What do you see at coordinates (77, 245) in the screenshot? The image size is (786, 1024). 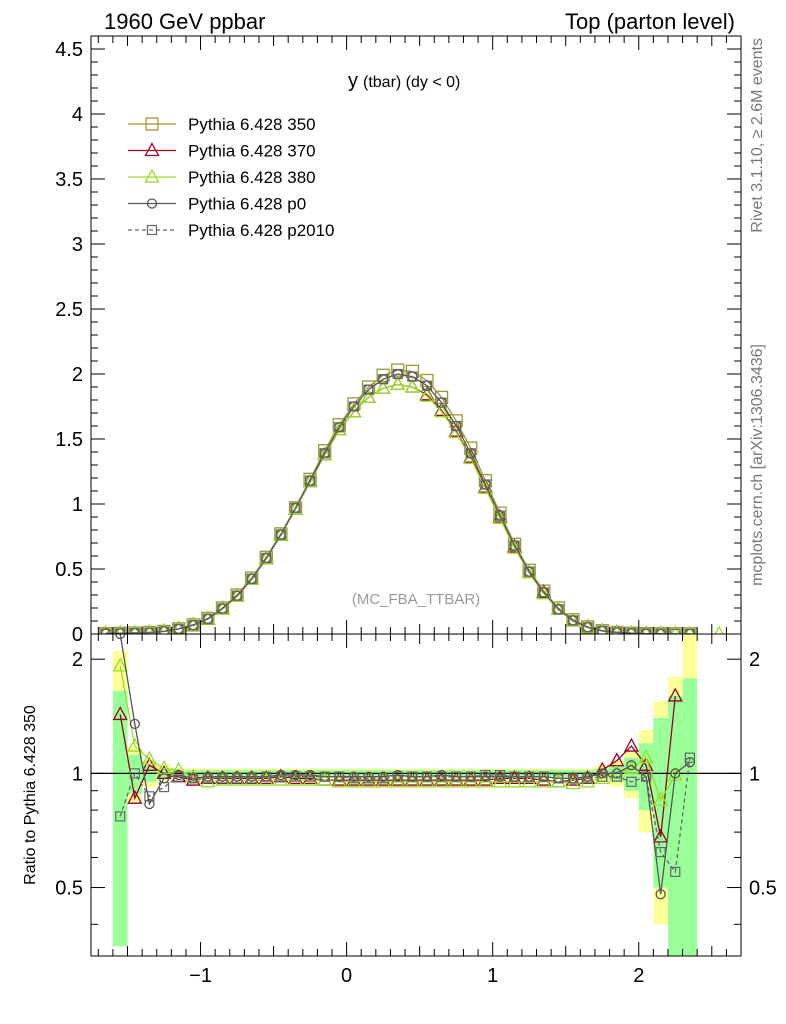 I see `main-ytick-label: 3` at bounding box center [77, 245].